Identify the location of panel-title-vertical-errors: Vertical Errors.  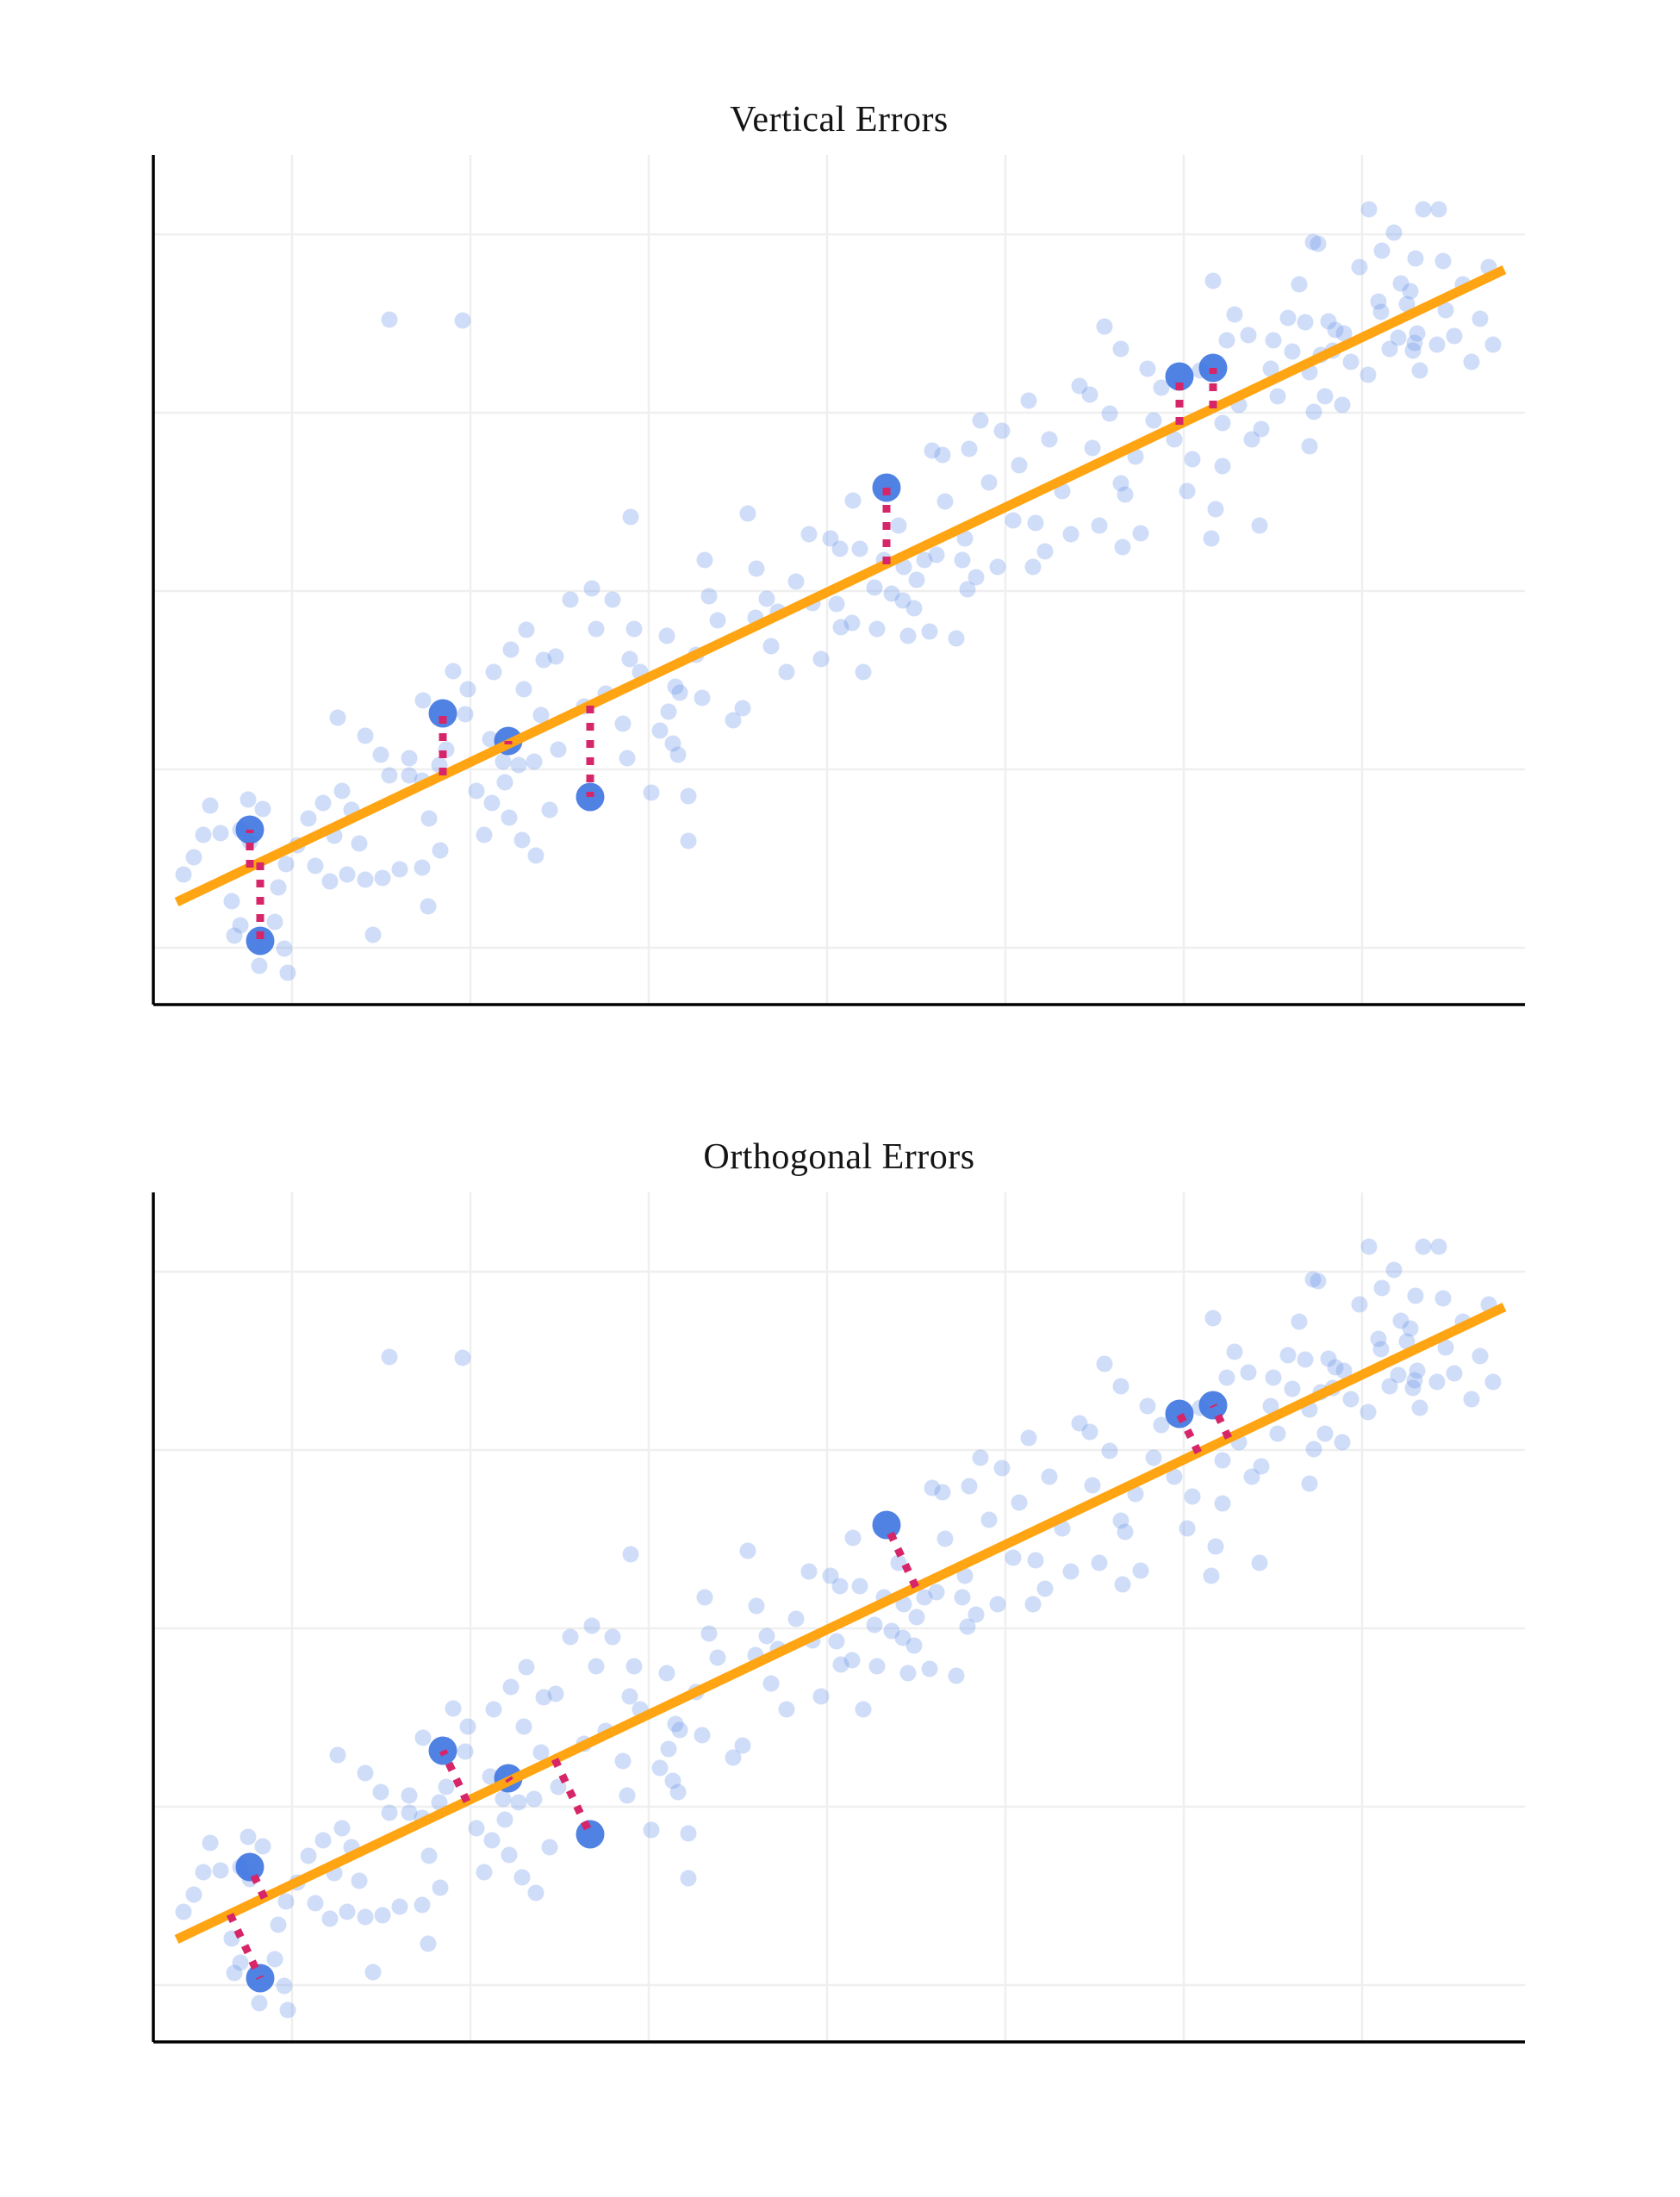
(840, 120).